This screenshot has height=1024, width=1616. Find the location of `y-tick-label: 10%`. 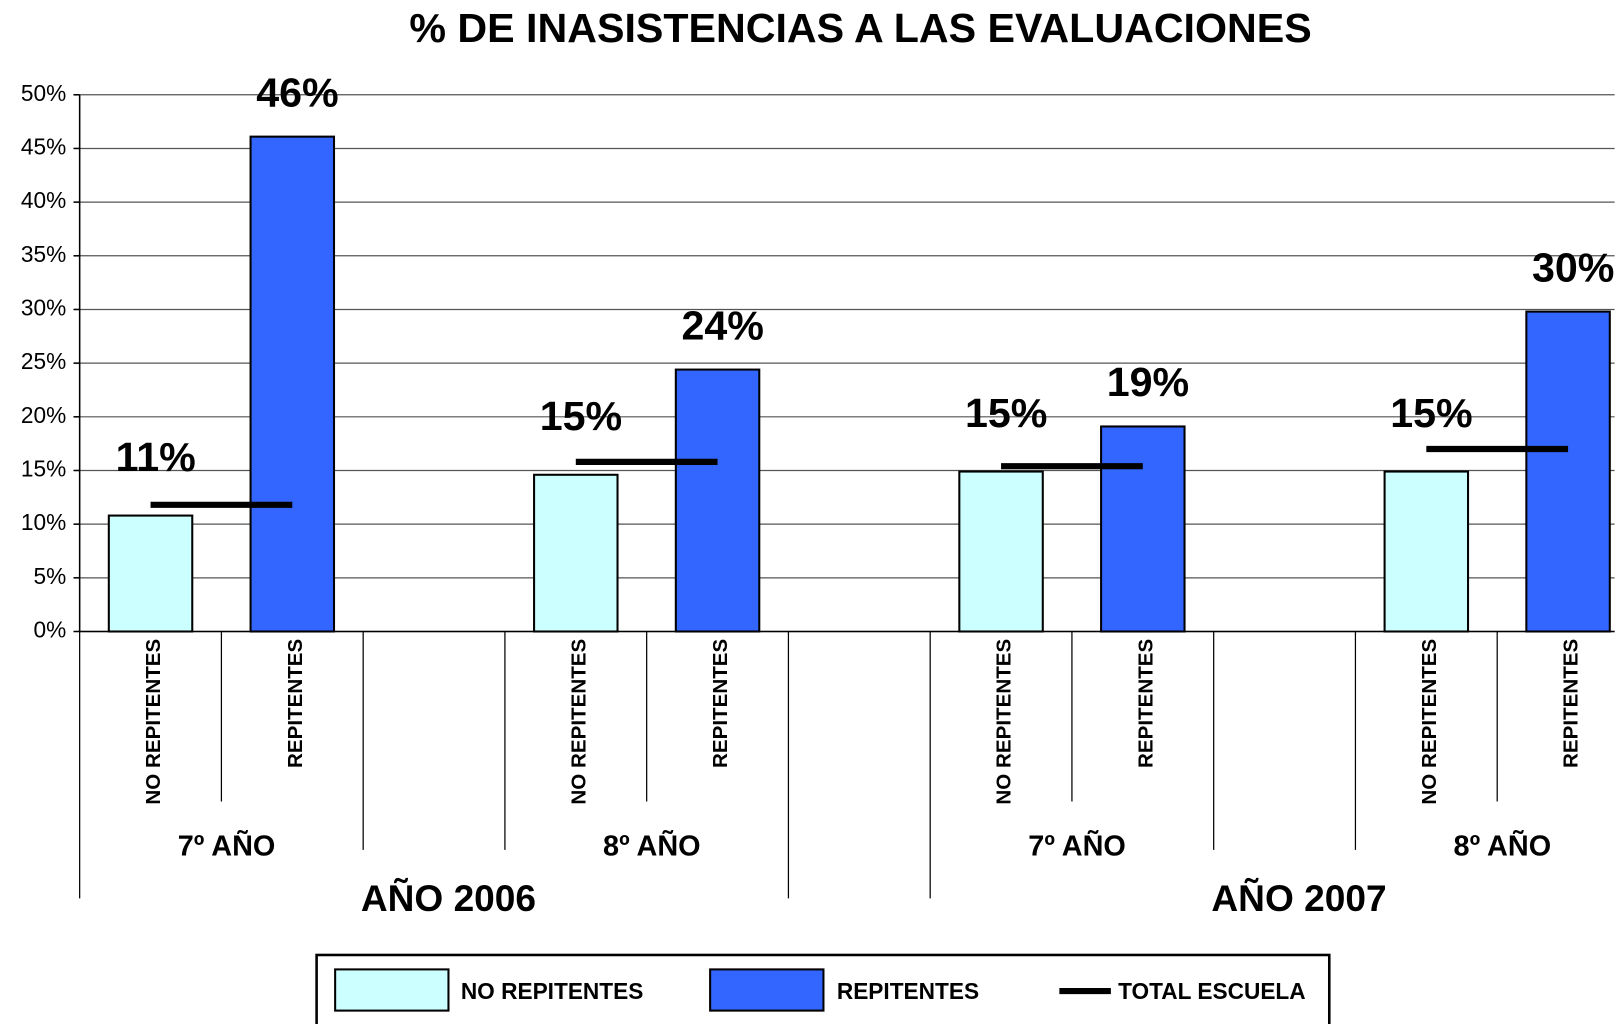

y-tick-label: 10% is located at coordinates (43, 522).